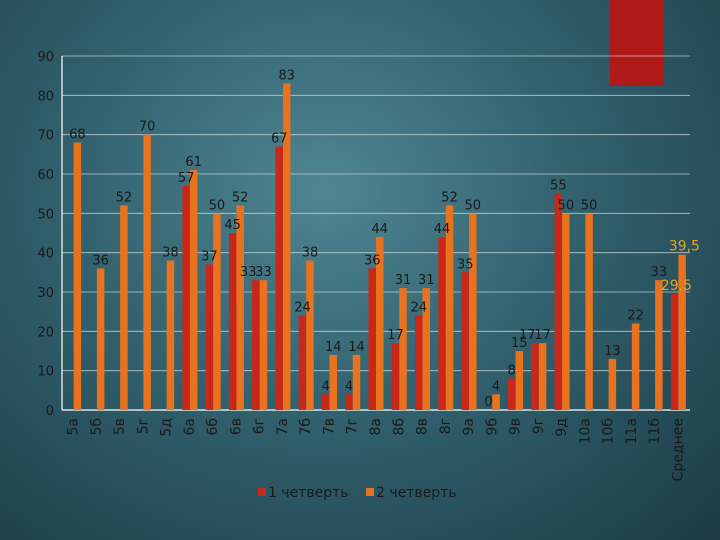  What do you see at coordinates (542, 335) in the screenshot?
I see `data-label-q2: 17` at bounding box center [542, 335].